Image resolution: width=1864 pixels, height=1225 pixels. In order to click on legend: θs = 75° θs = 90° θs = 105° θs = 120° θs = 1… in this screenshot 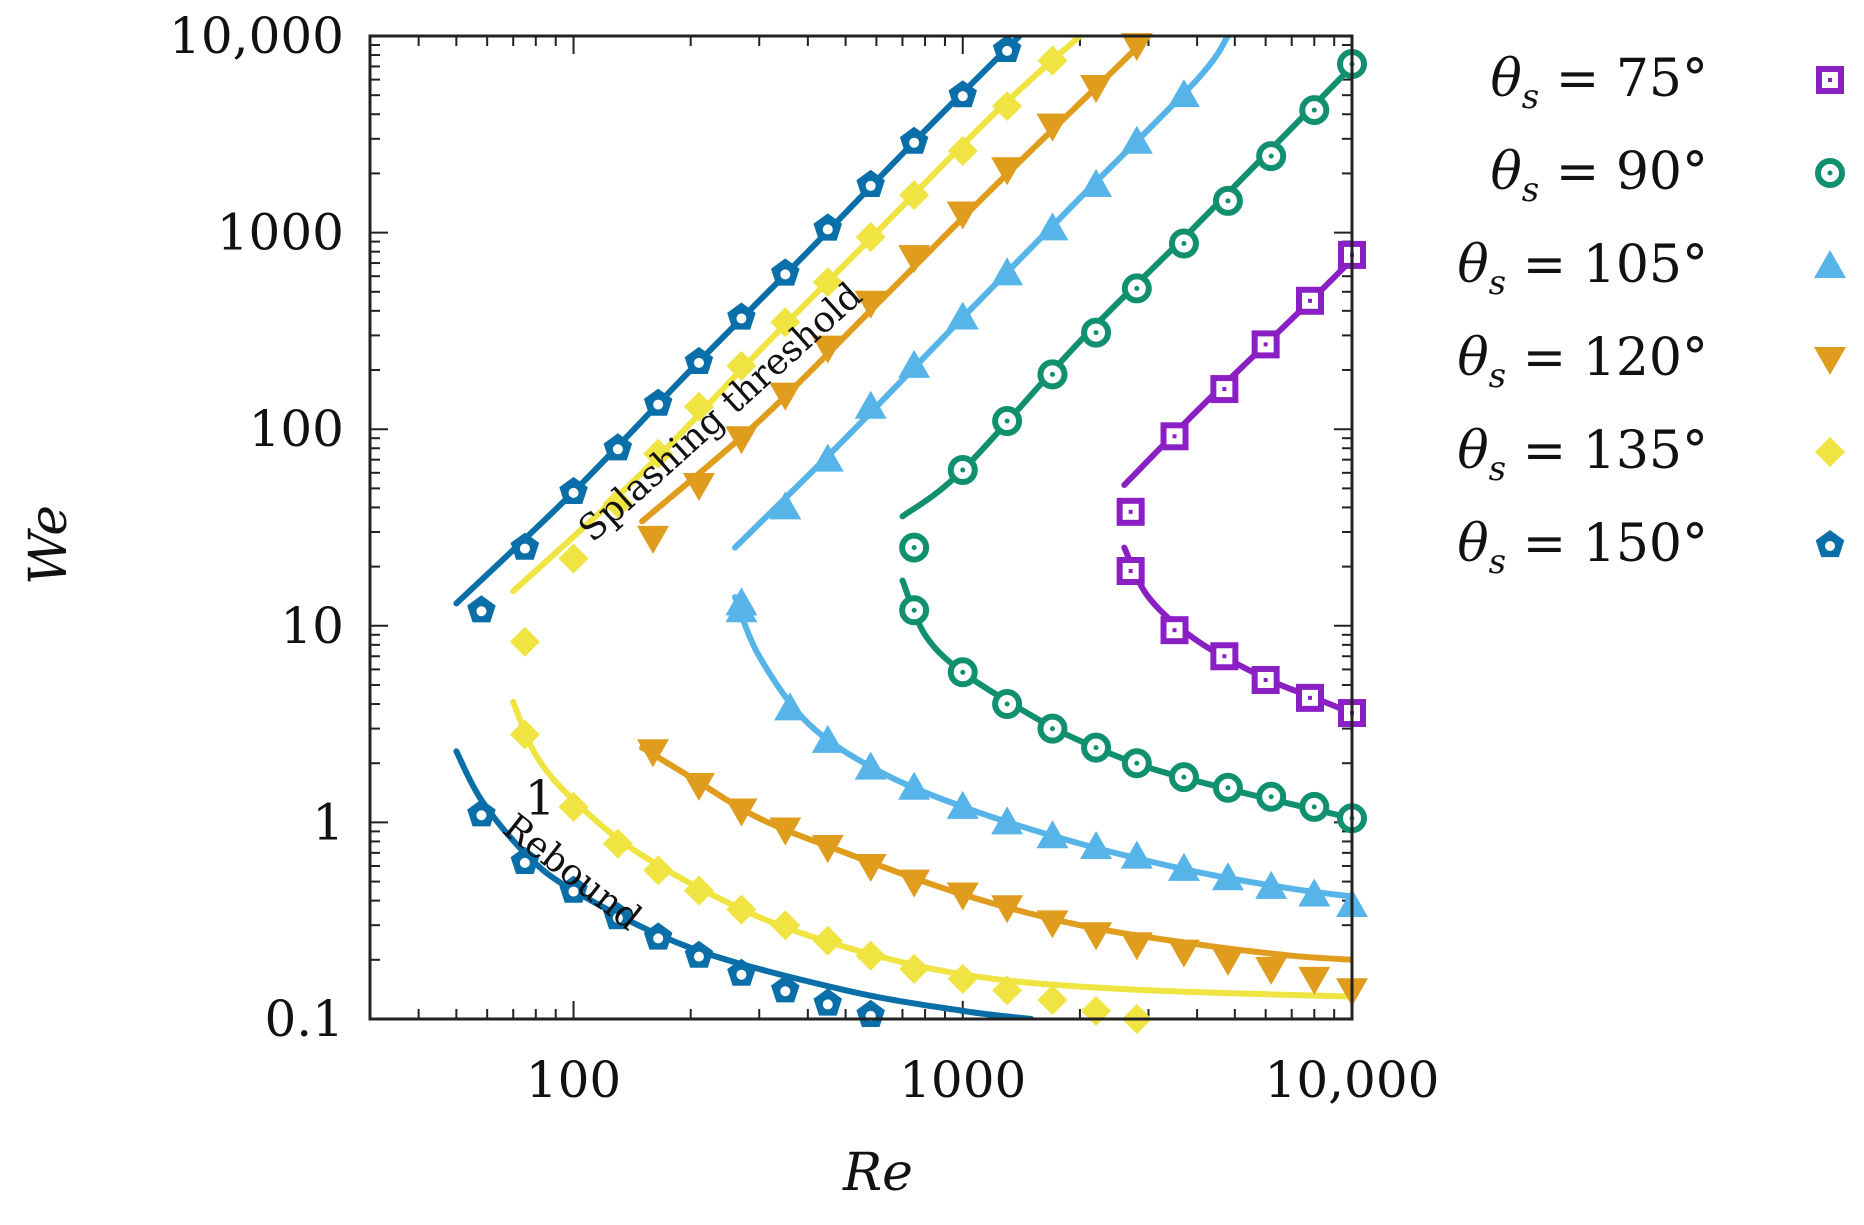, I will do `click(1651, 315)`.